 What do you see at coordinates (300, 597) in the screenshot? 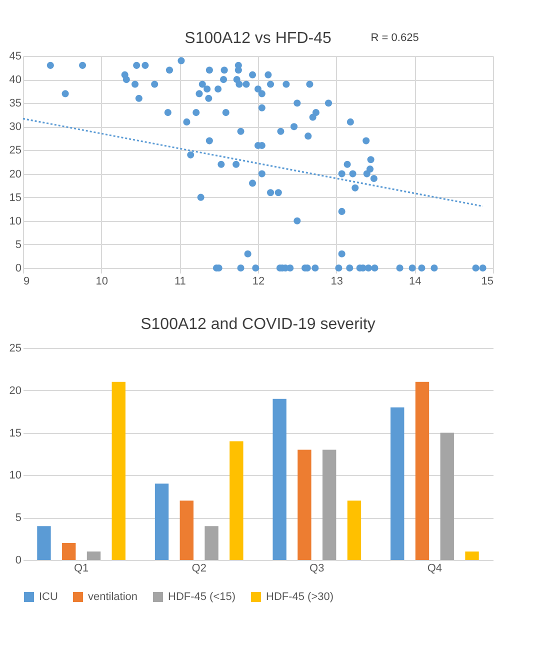
I see `legend-label: HDF-45 (>30)` at bounding box center [300, 597].